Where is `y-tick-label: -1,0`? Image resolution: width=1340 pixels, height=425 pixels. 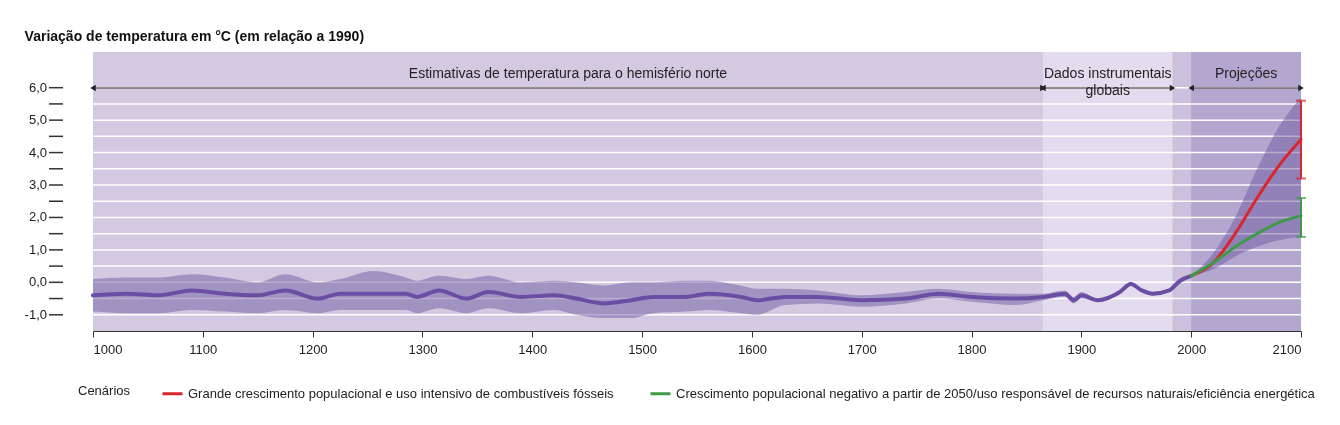
y-tick-label: -1,0 is located at coordinates (35, 314).